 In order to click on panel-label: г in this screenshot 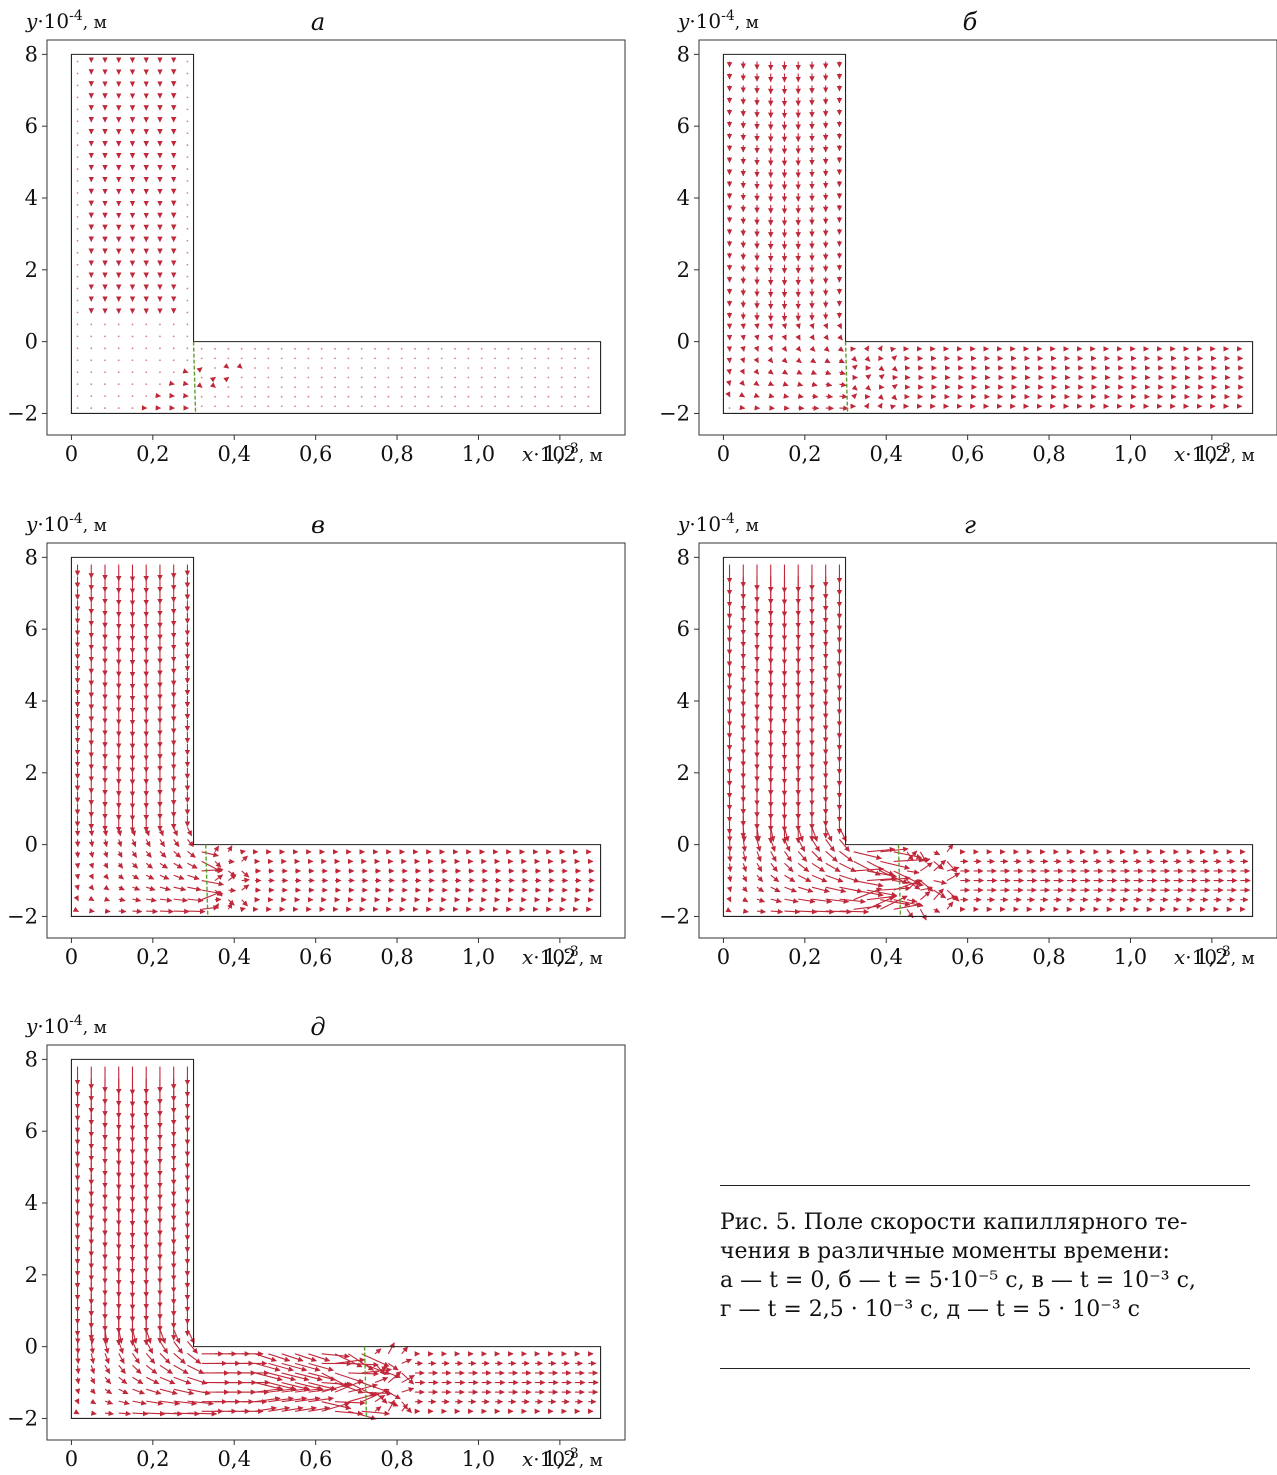, I will do `click(970, 525)`.